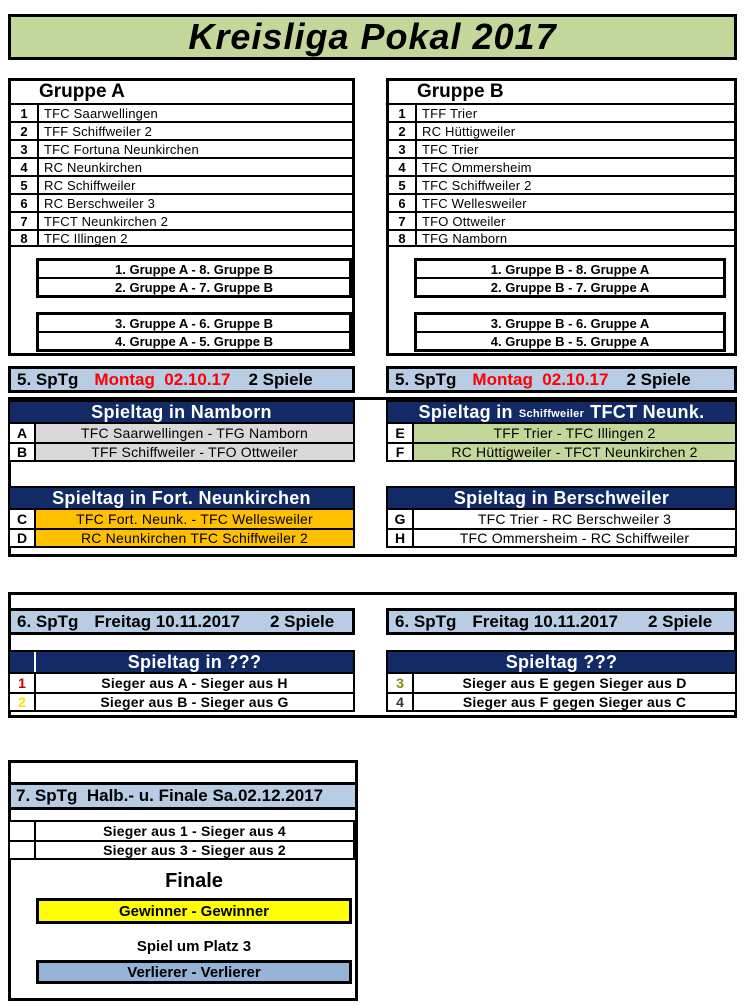 This screenshot has height=1005, width=746. What do you see at coordinates (403, 221) in the screenshot?
I see `row-number: 7` at bounding box center [403, 221].